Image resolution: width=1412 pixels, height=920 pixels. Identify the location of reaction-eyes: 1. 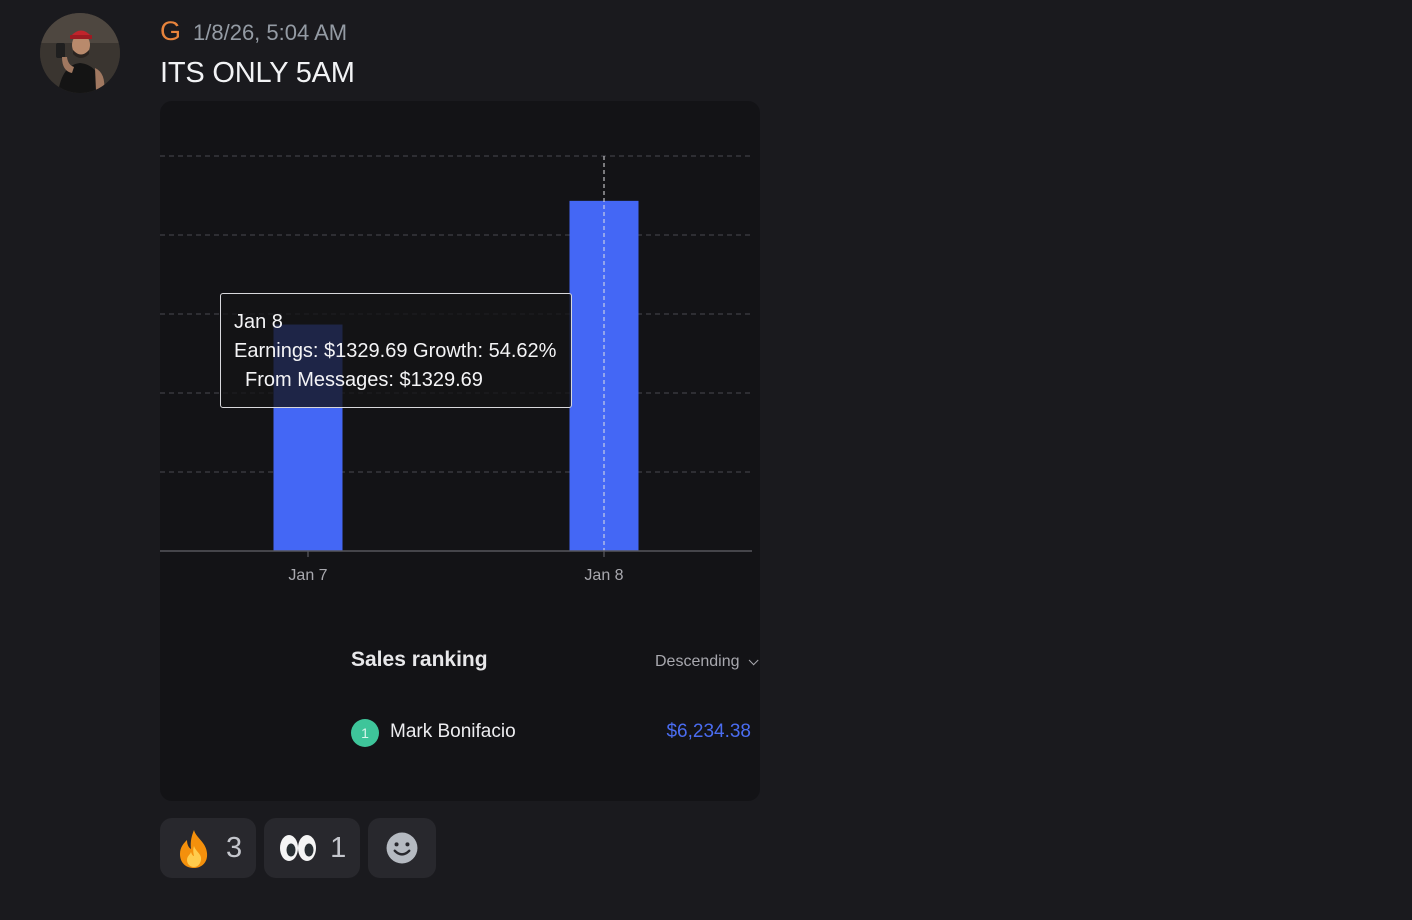
(312, 848).